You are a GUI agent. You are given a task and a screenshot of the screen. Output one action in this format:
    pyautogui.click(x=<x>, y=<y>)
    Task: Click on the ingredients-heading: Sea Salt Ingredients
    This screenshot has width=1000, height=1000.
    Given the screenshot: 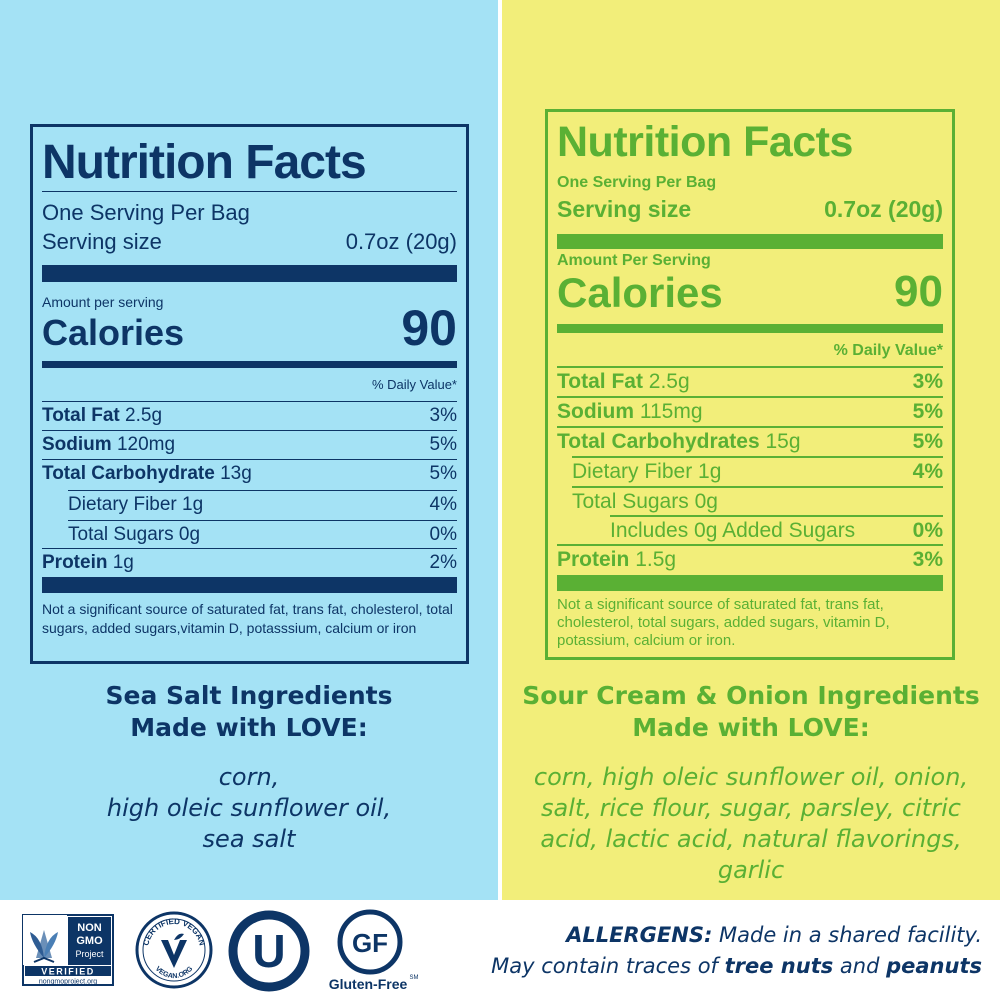 What is the action you would take?
    pyautogui.click(x=249, y=695)
    